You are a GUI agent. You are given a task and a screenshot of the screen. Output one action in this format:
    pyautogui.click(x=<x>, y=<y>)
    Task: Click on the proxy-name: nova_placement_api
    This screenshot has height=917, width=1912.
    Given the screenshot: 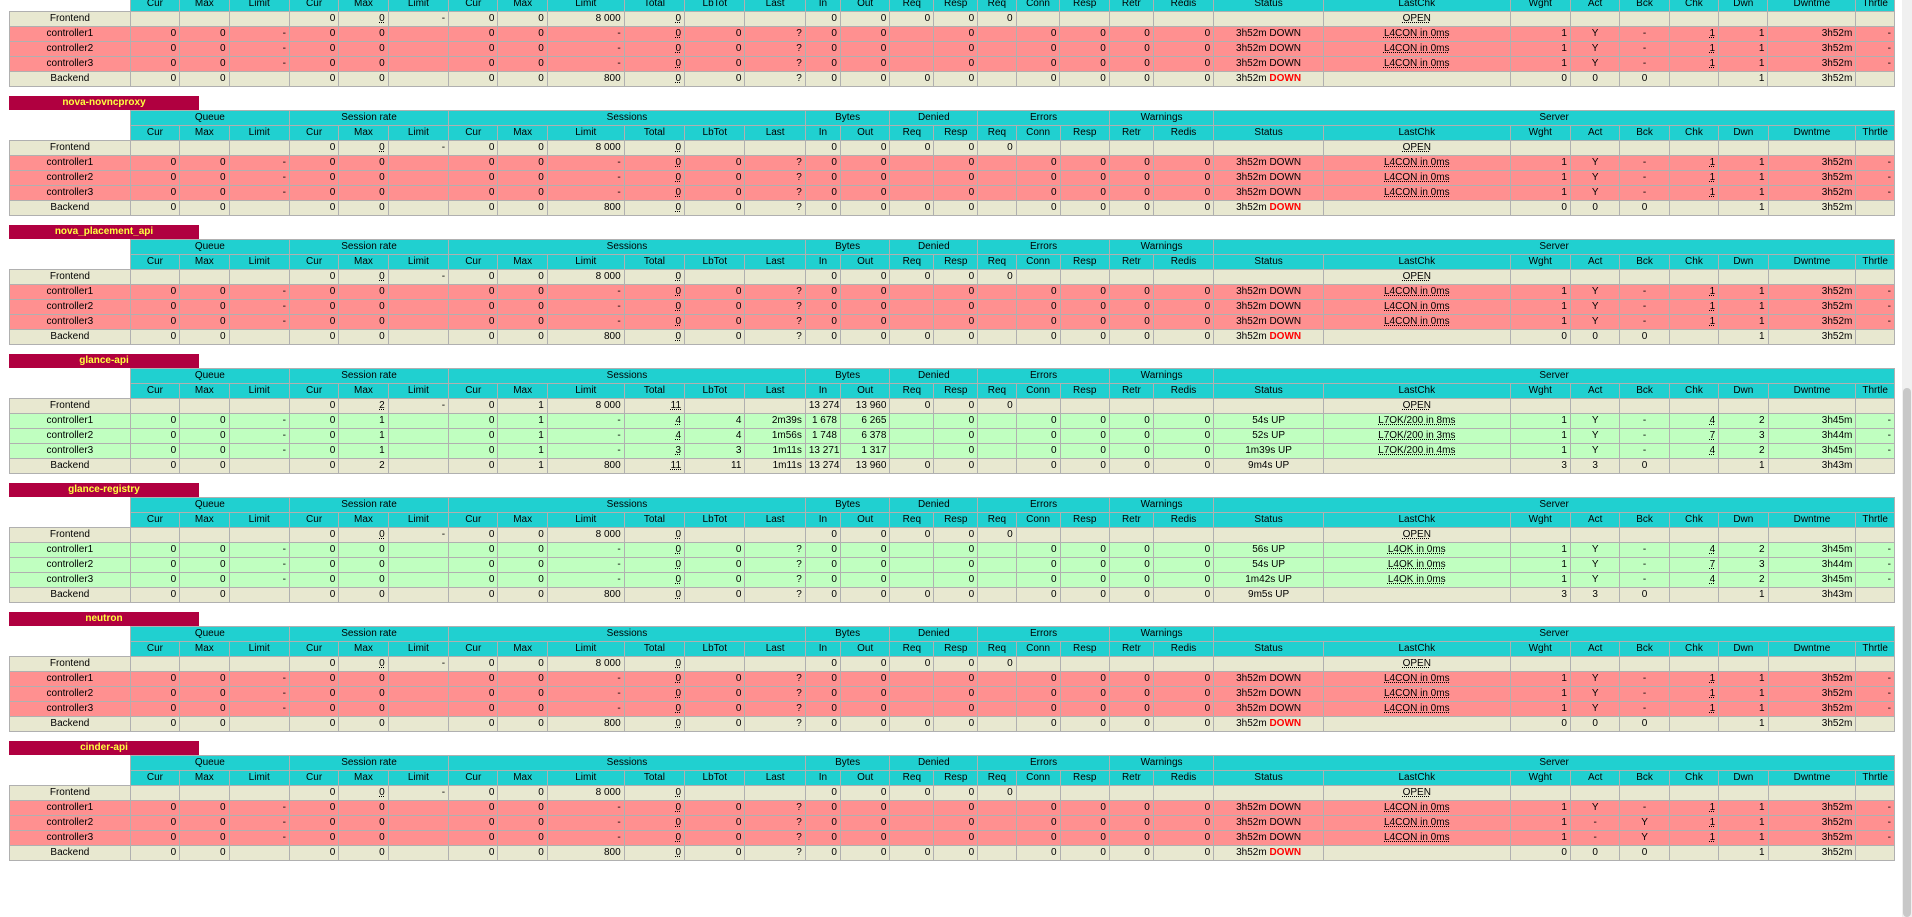 What is the action you would take?
    pyautogui.click(x=104, y=232)
    